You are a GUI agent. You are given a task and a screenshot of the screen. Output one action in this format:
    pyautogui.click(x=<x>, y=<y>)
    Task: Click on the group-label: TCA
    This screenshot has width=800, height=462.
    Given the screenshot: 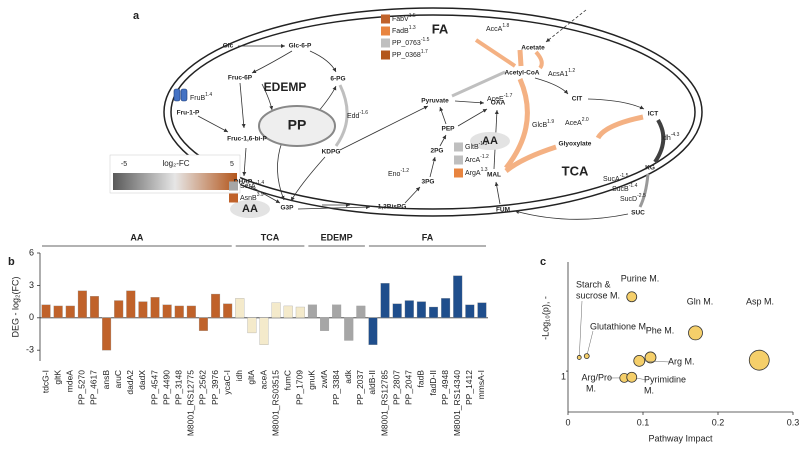 What is the action you would take?
    pyautogui.click(x=270, y=237)
    